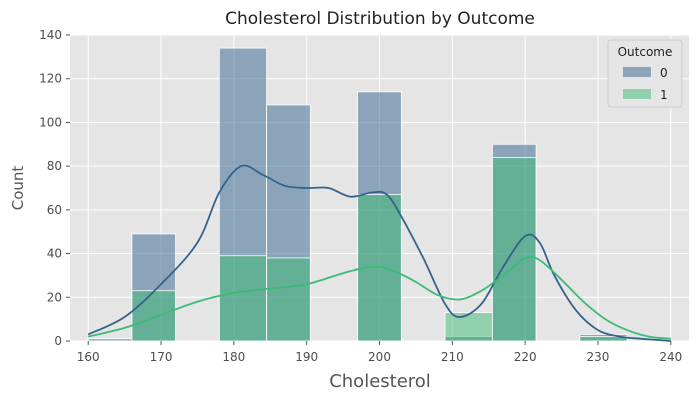  I want to click on y-tick-label: 100, so click(50, 122).